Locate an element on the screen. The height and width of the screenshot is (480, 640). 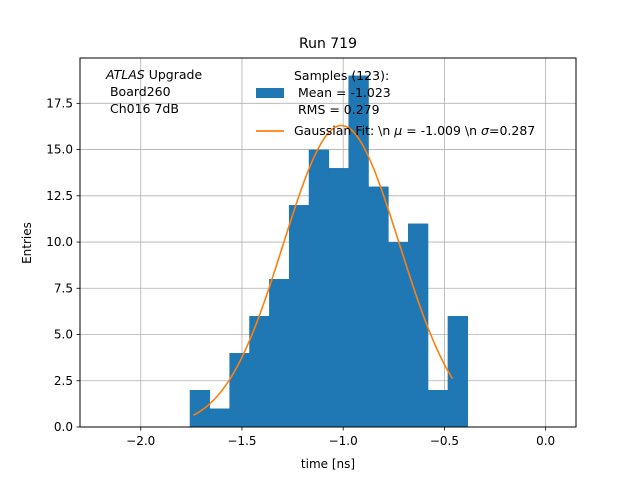
y-tick-label: 7.5 is located at coordinates (63, 288).